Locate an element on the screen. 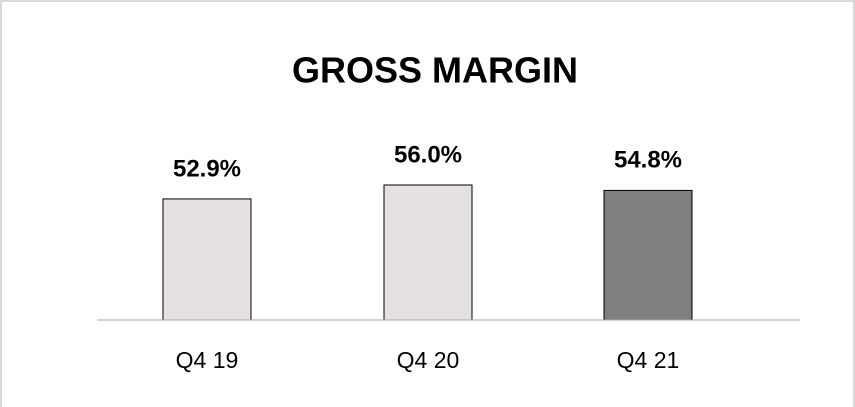 The image size is (855, 407). x-tick-label: Q4 20 is located at coordinates (428, 360).